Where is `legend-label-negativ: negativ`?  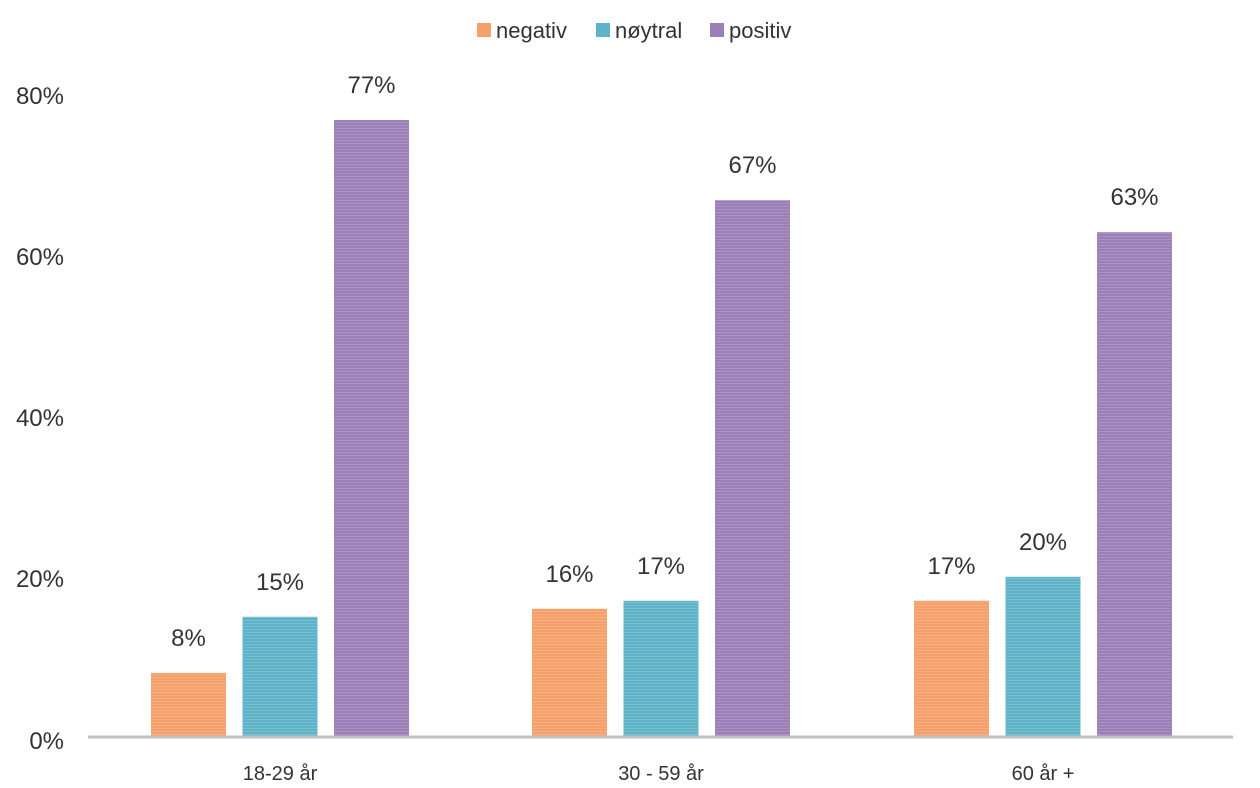
legend-label-negativ: negativ is located at coordinates (531, 30).